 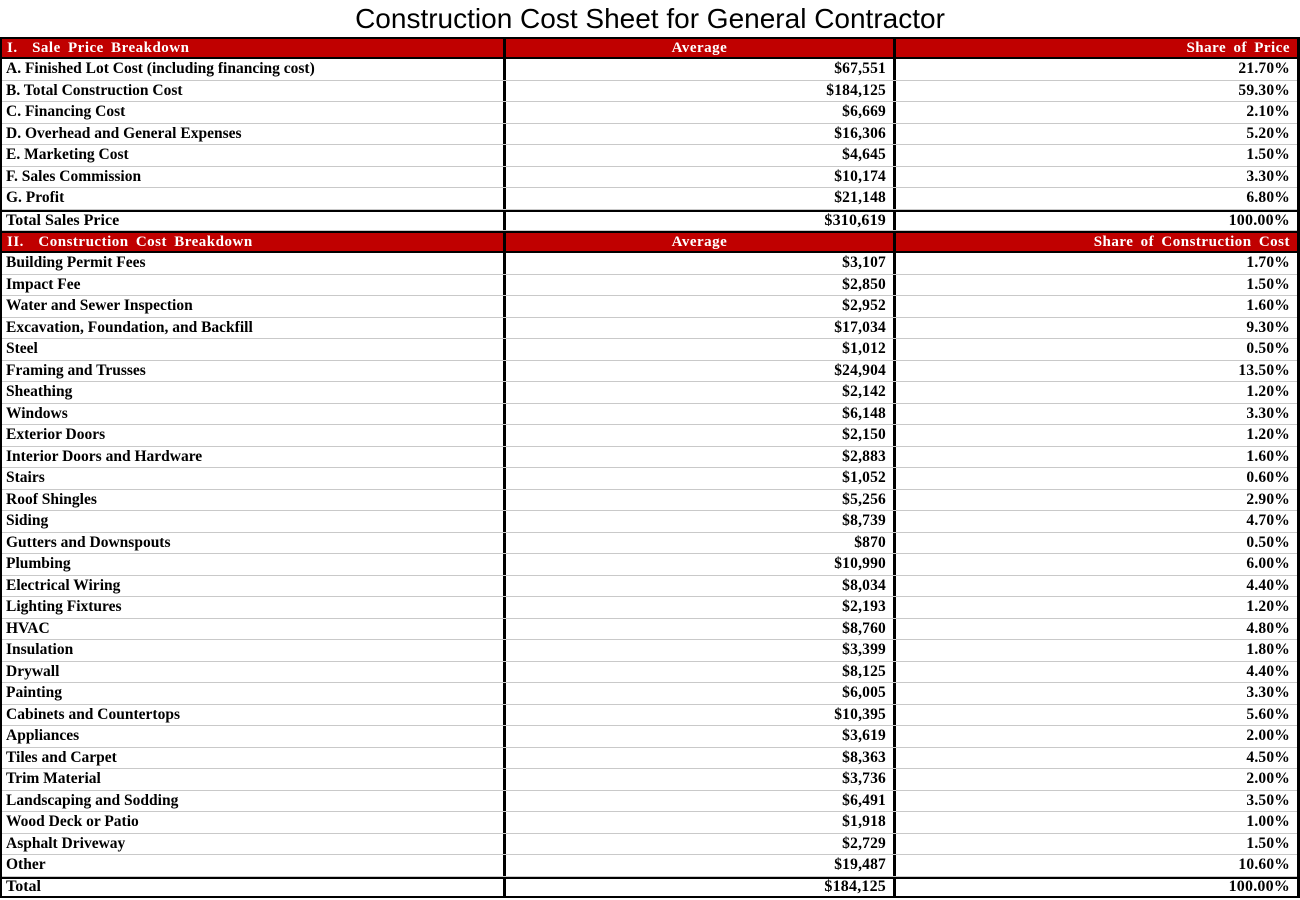 What do you see at coordinates (254, 800) in the screenshot?
I see `item-label: Landscaping and Sodding` at bounding box center [254, 800].